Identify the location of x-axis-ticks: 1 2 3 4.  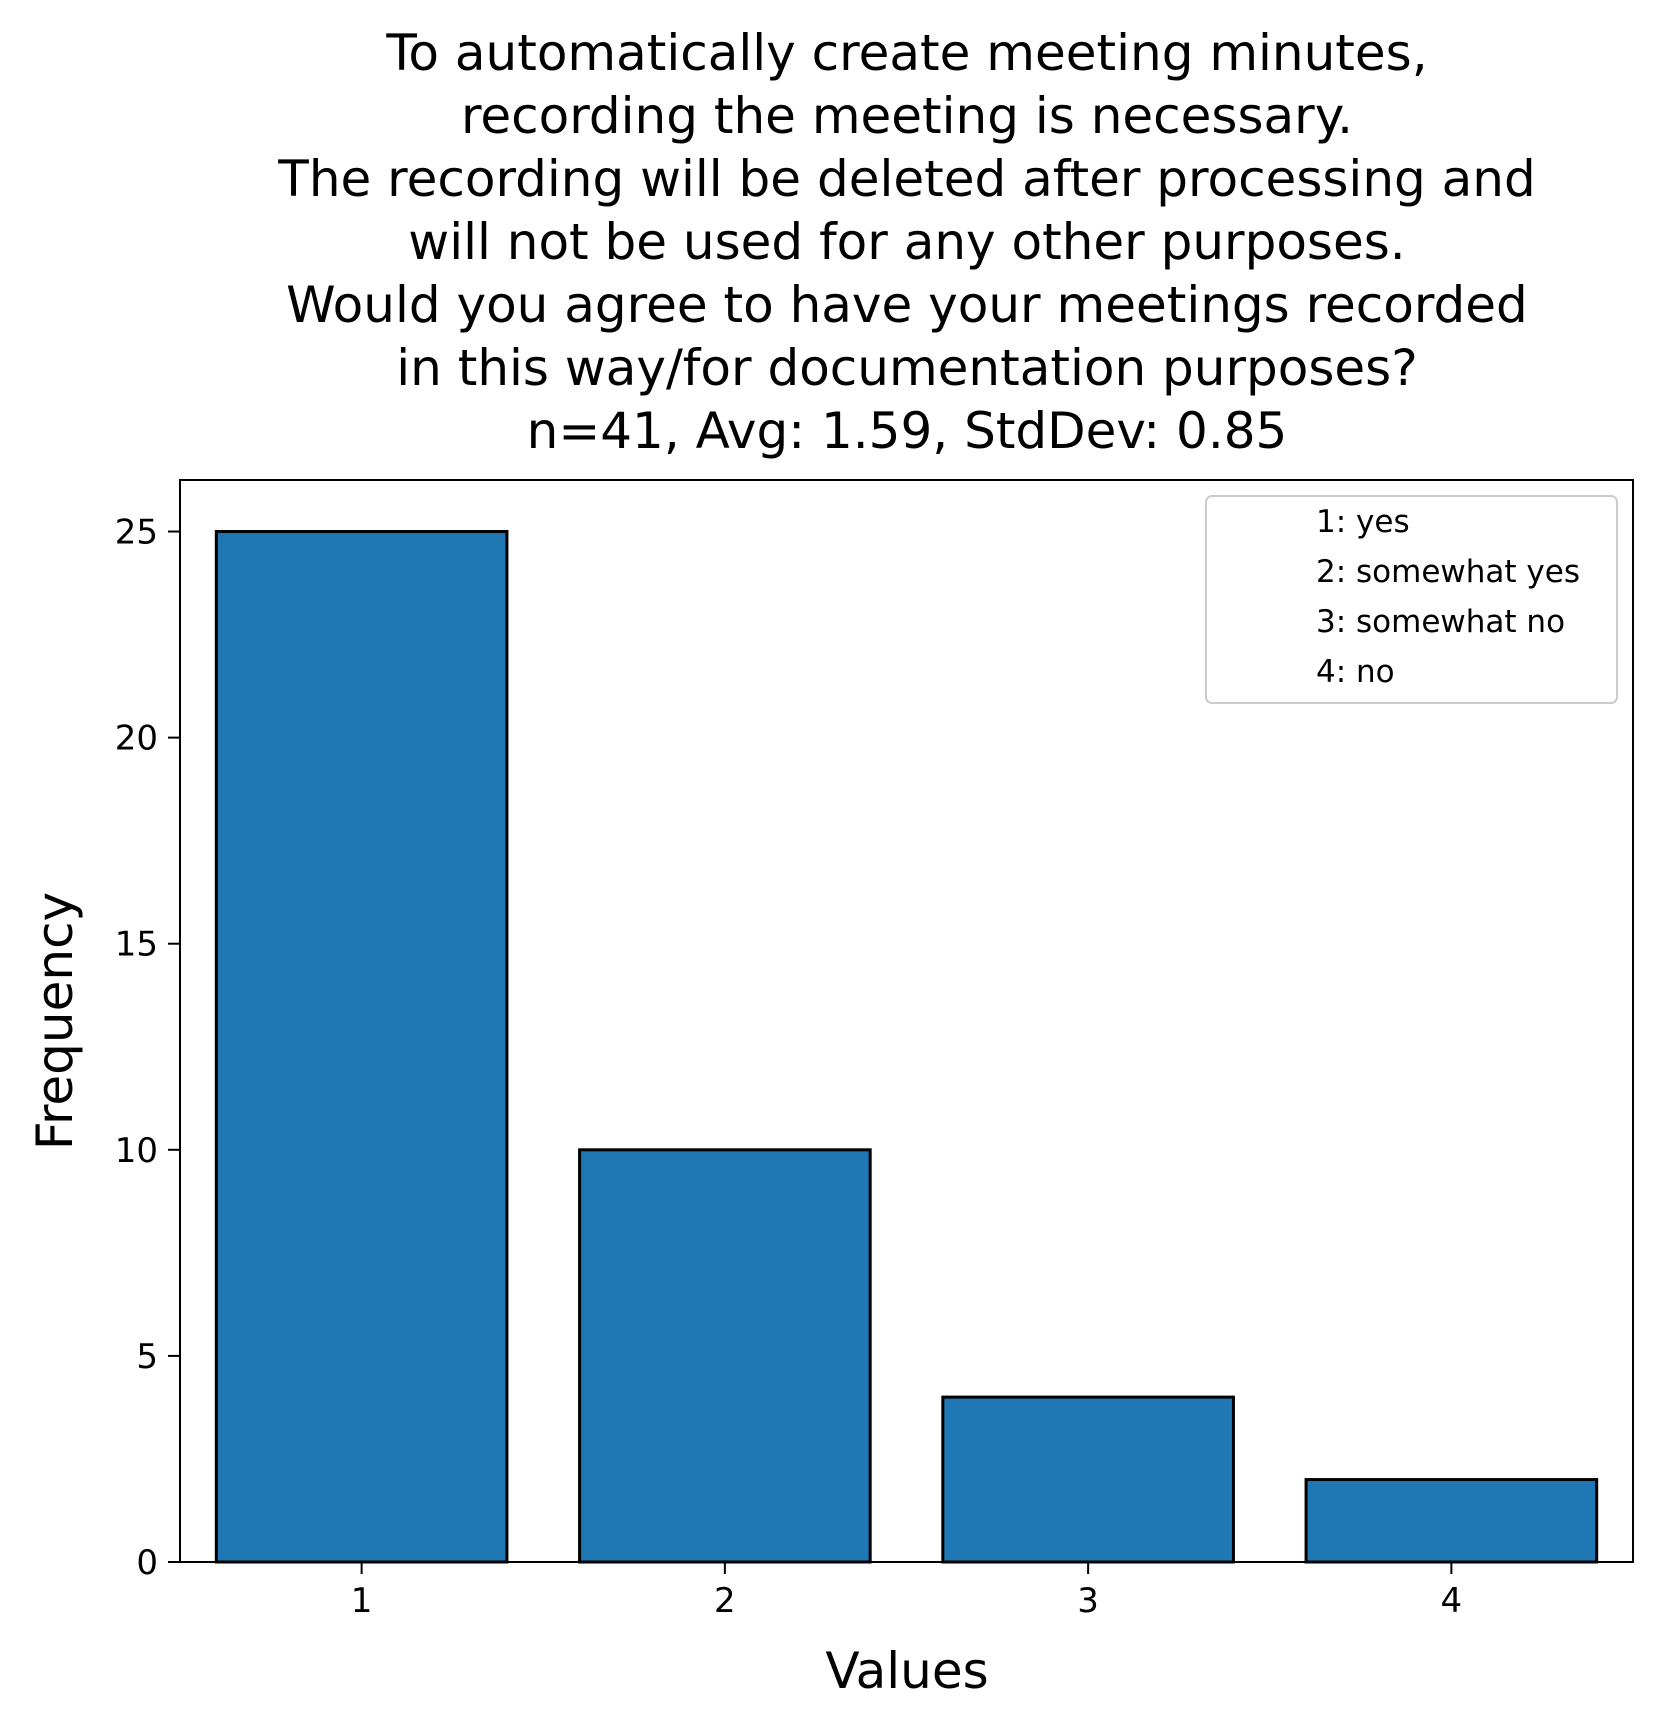
(906, 1591).